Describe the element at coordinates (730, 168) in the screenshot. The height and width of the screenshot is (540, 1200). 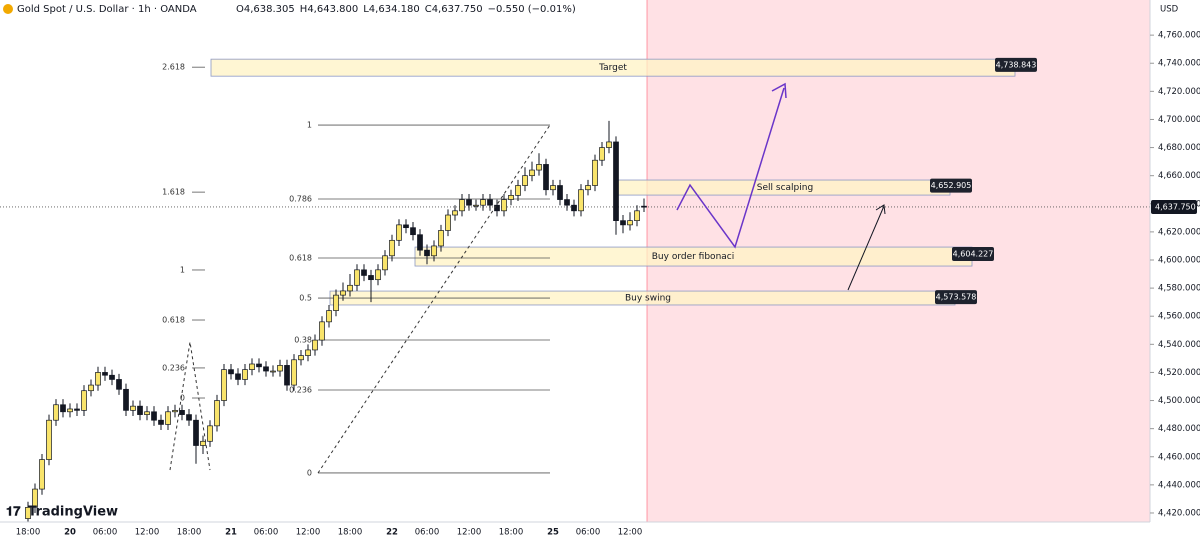
I see `forecast-path` at that location.